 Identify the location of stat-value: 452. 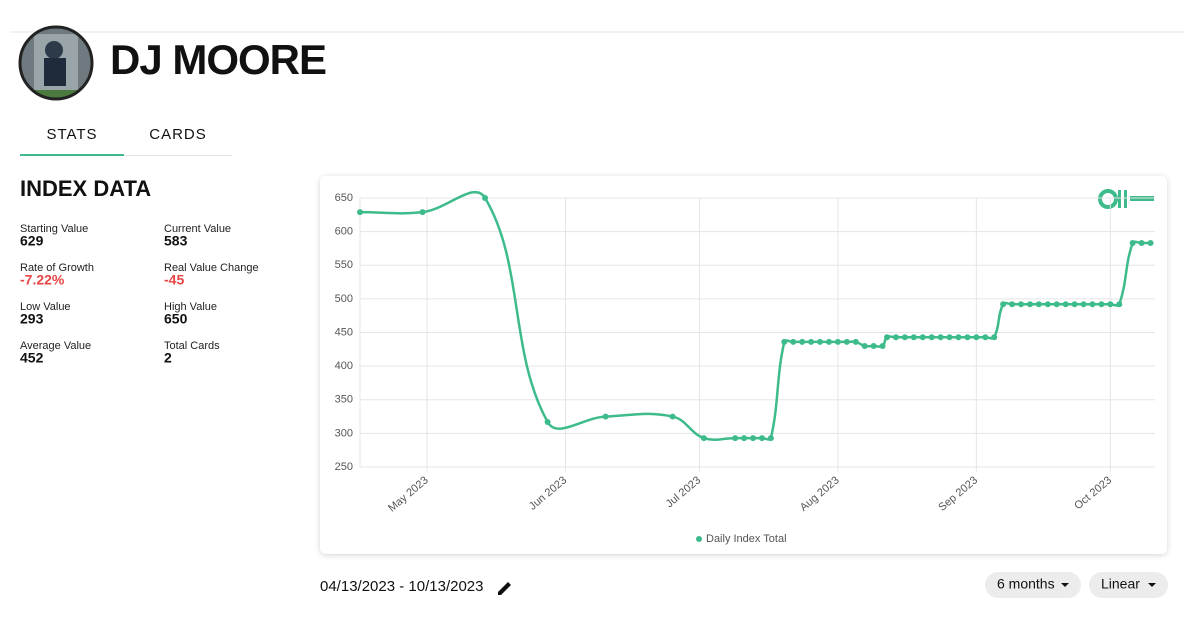
(32, 358).